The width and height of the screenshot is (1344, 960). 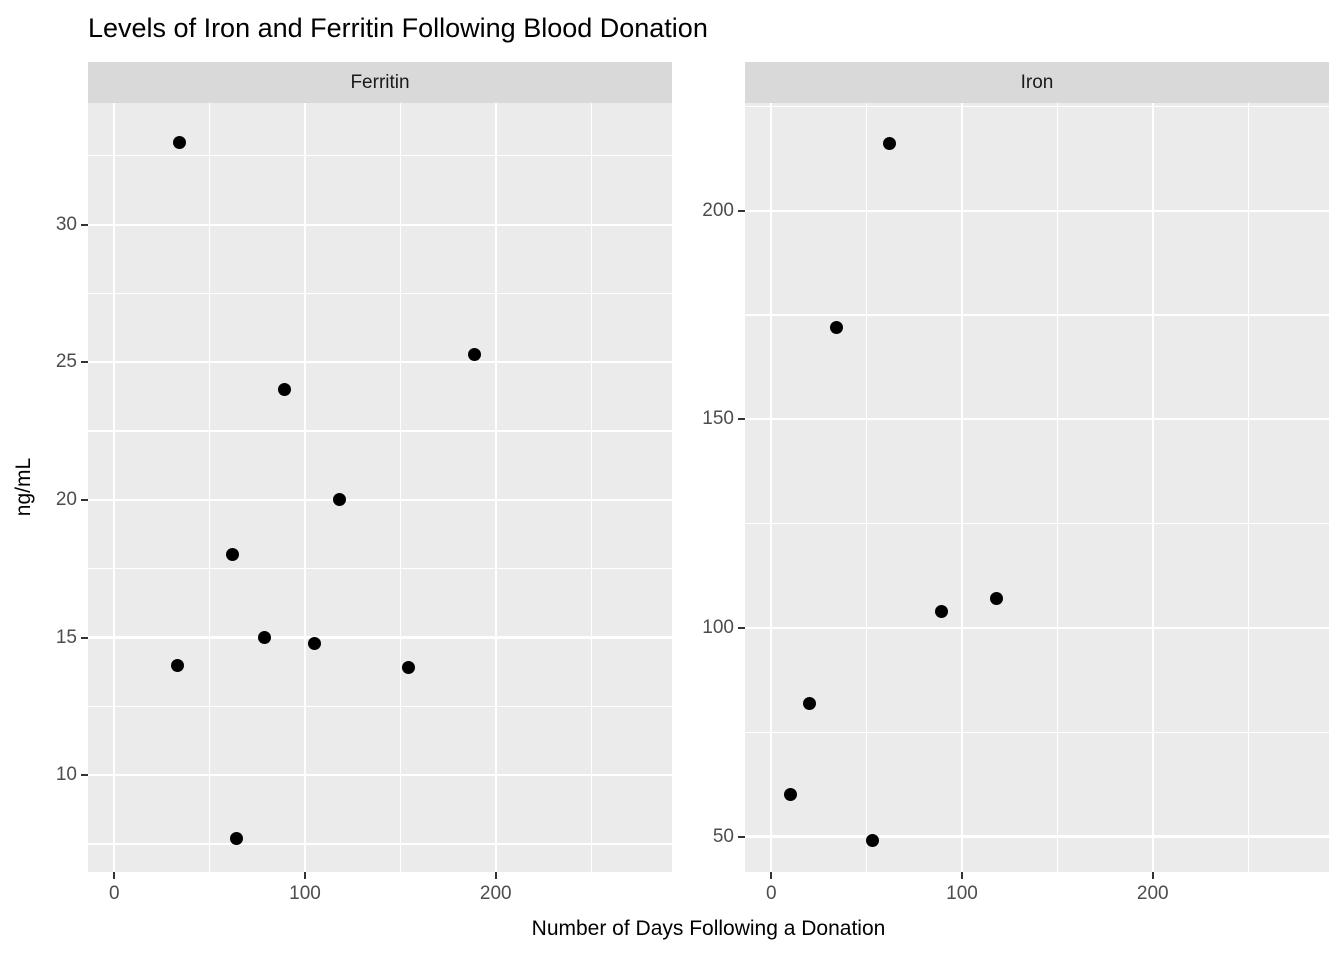 What do you see at coordinates (708, 928) in the screenshot?
I see `x-axis-title: Number of Days Following a Donation` at bounding box center [708, 928].